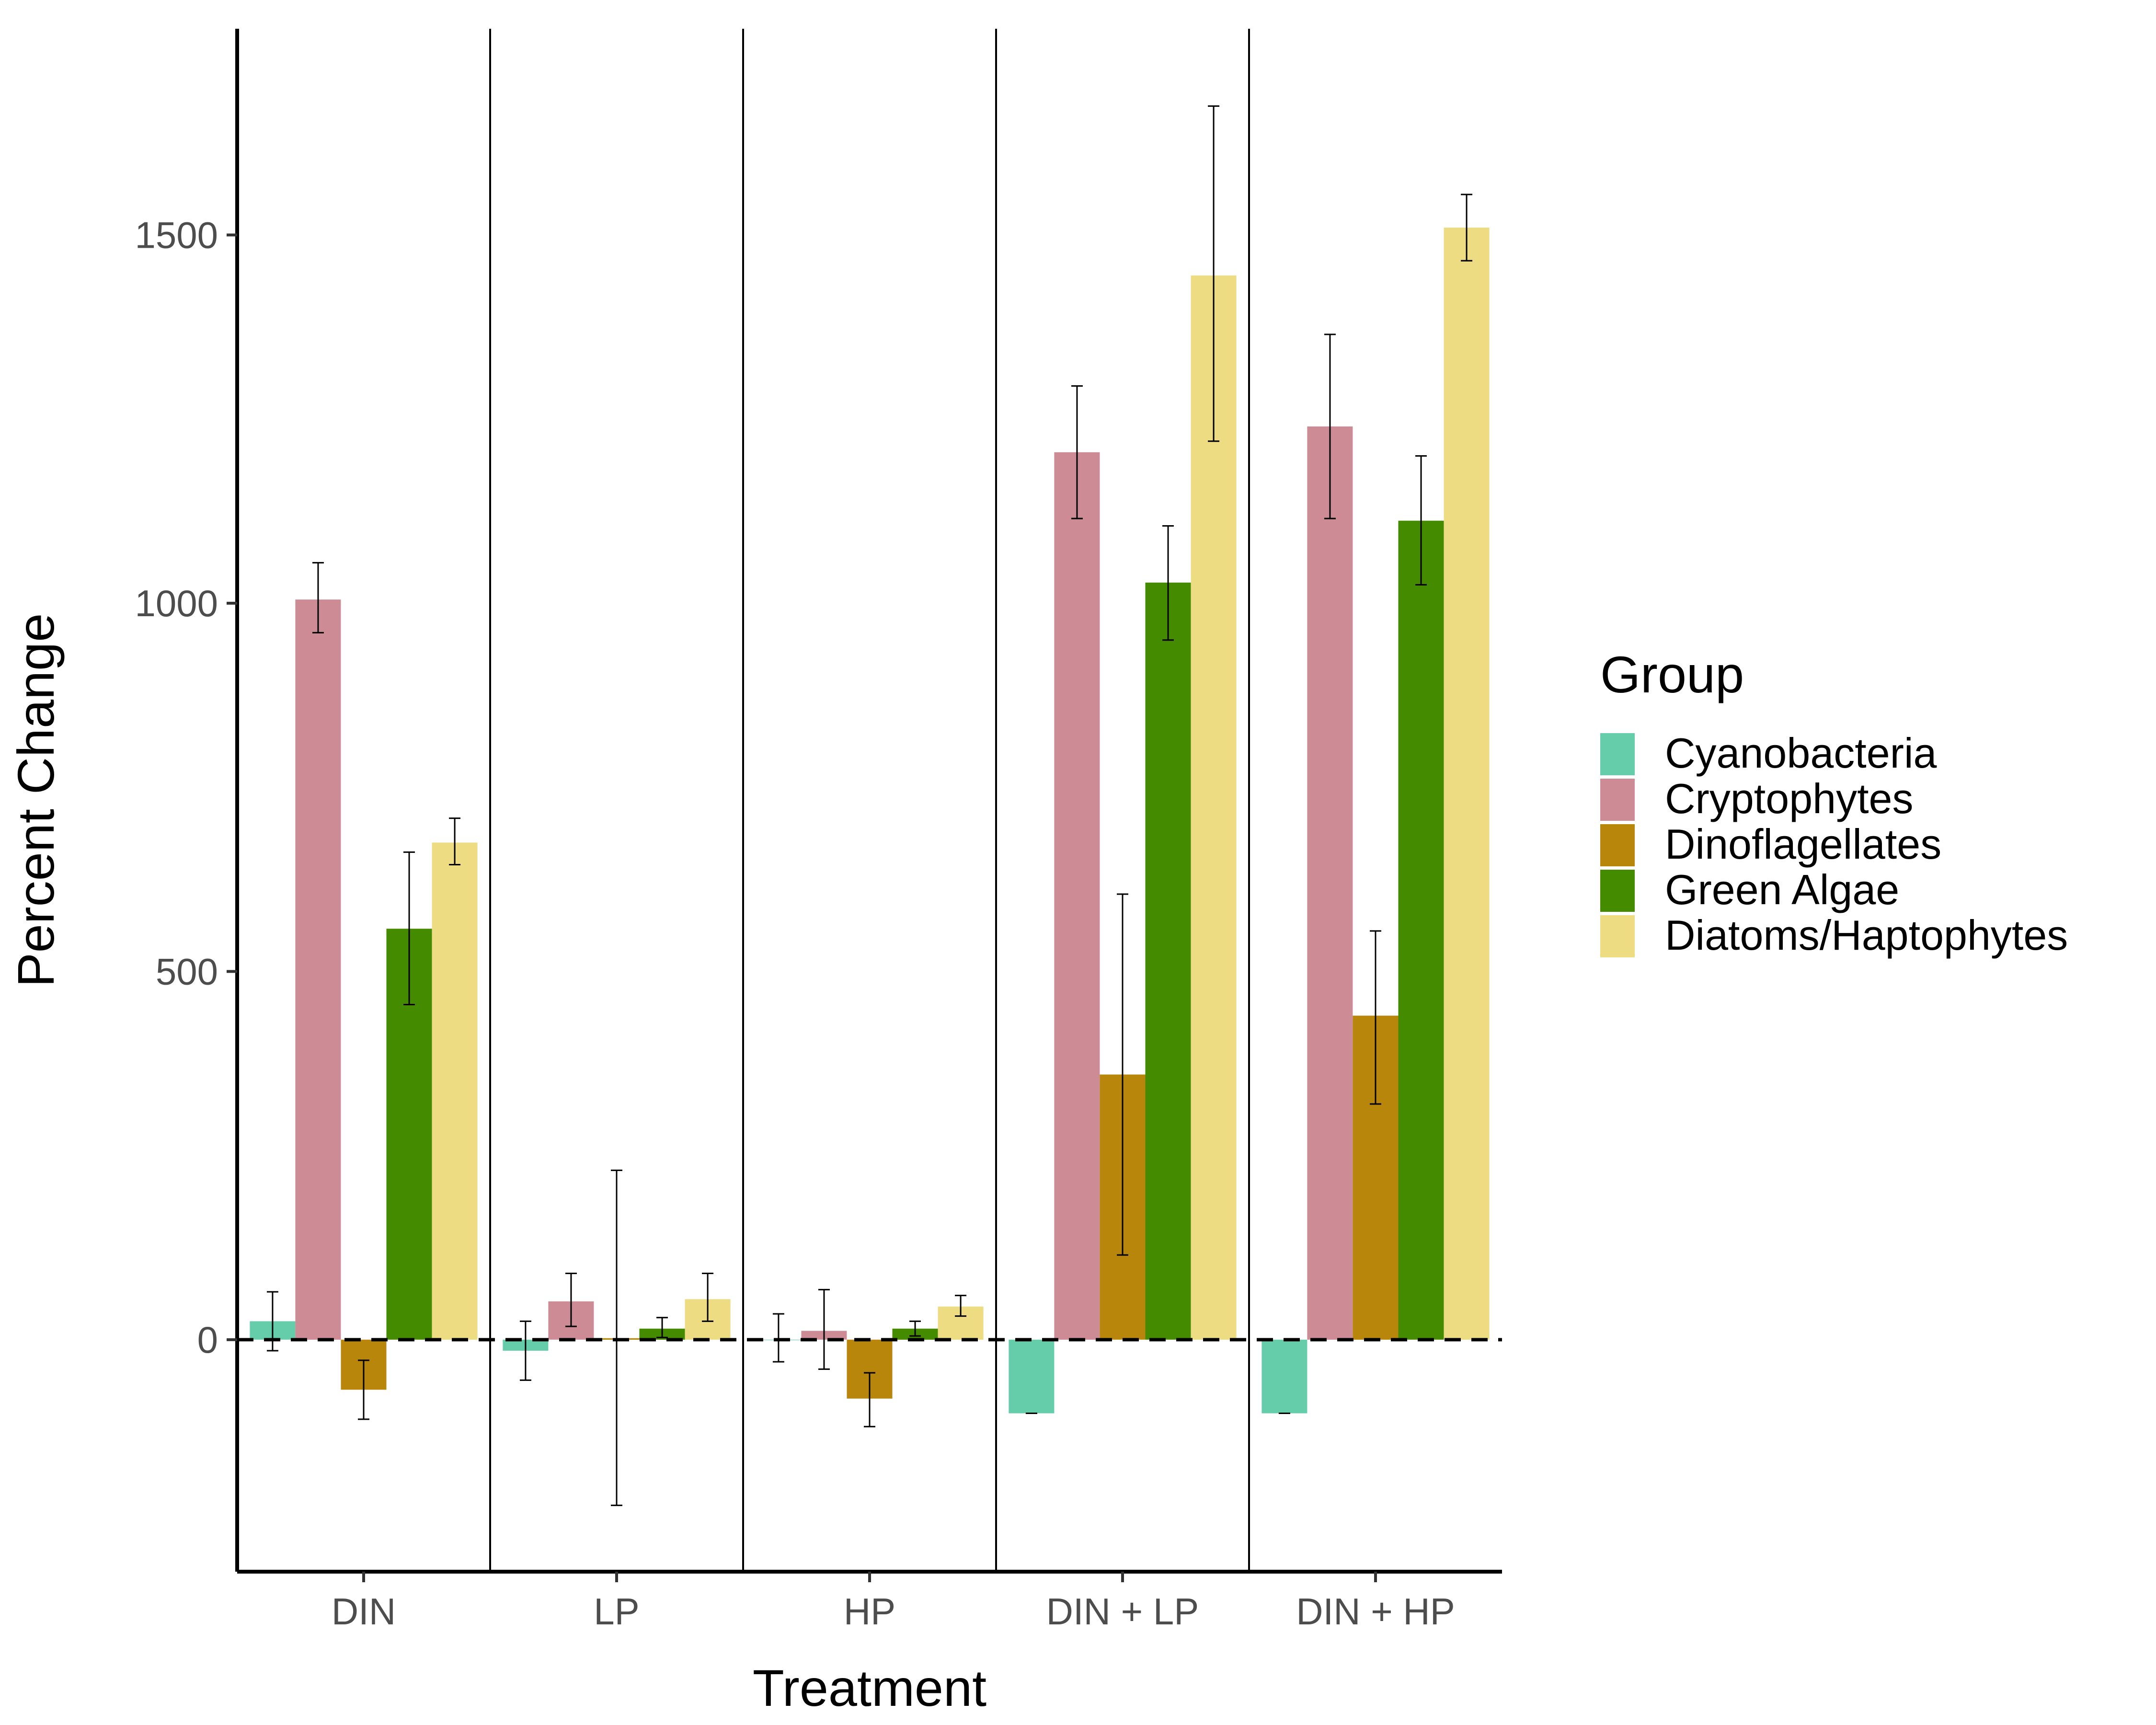 The image size is (2156, 1725). What do you see at coordinates (1122, 1611) in the screenshot?
I see `x-tick-label-3: DIN + LP` at bounding box center [1122, 1611].